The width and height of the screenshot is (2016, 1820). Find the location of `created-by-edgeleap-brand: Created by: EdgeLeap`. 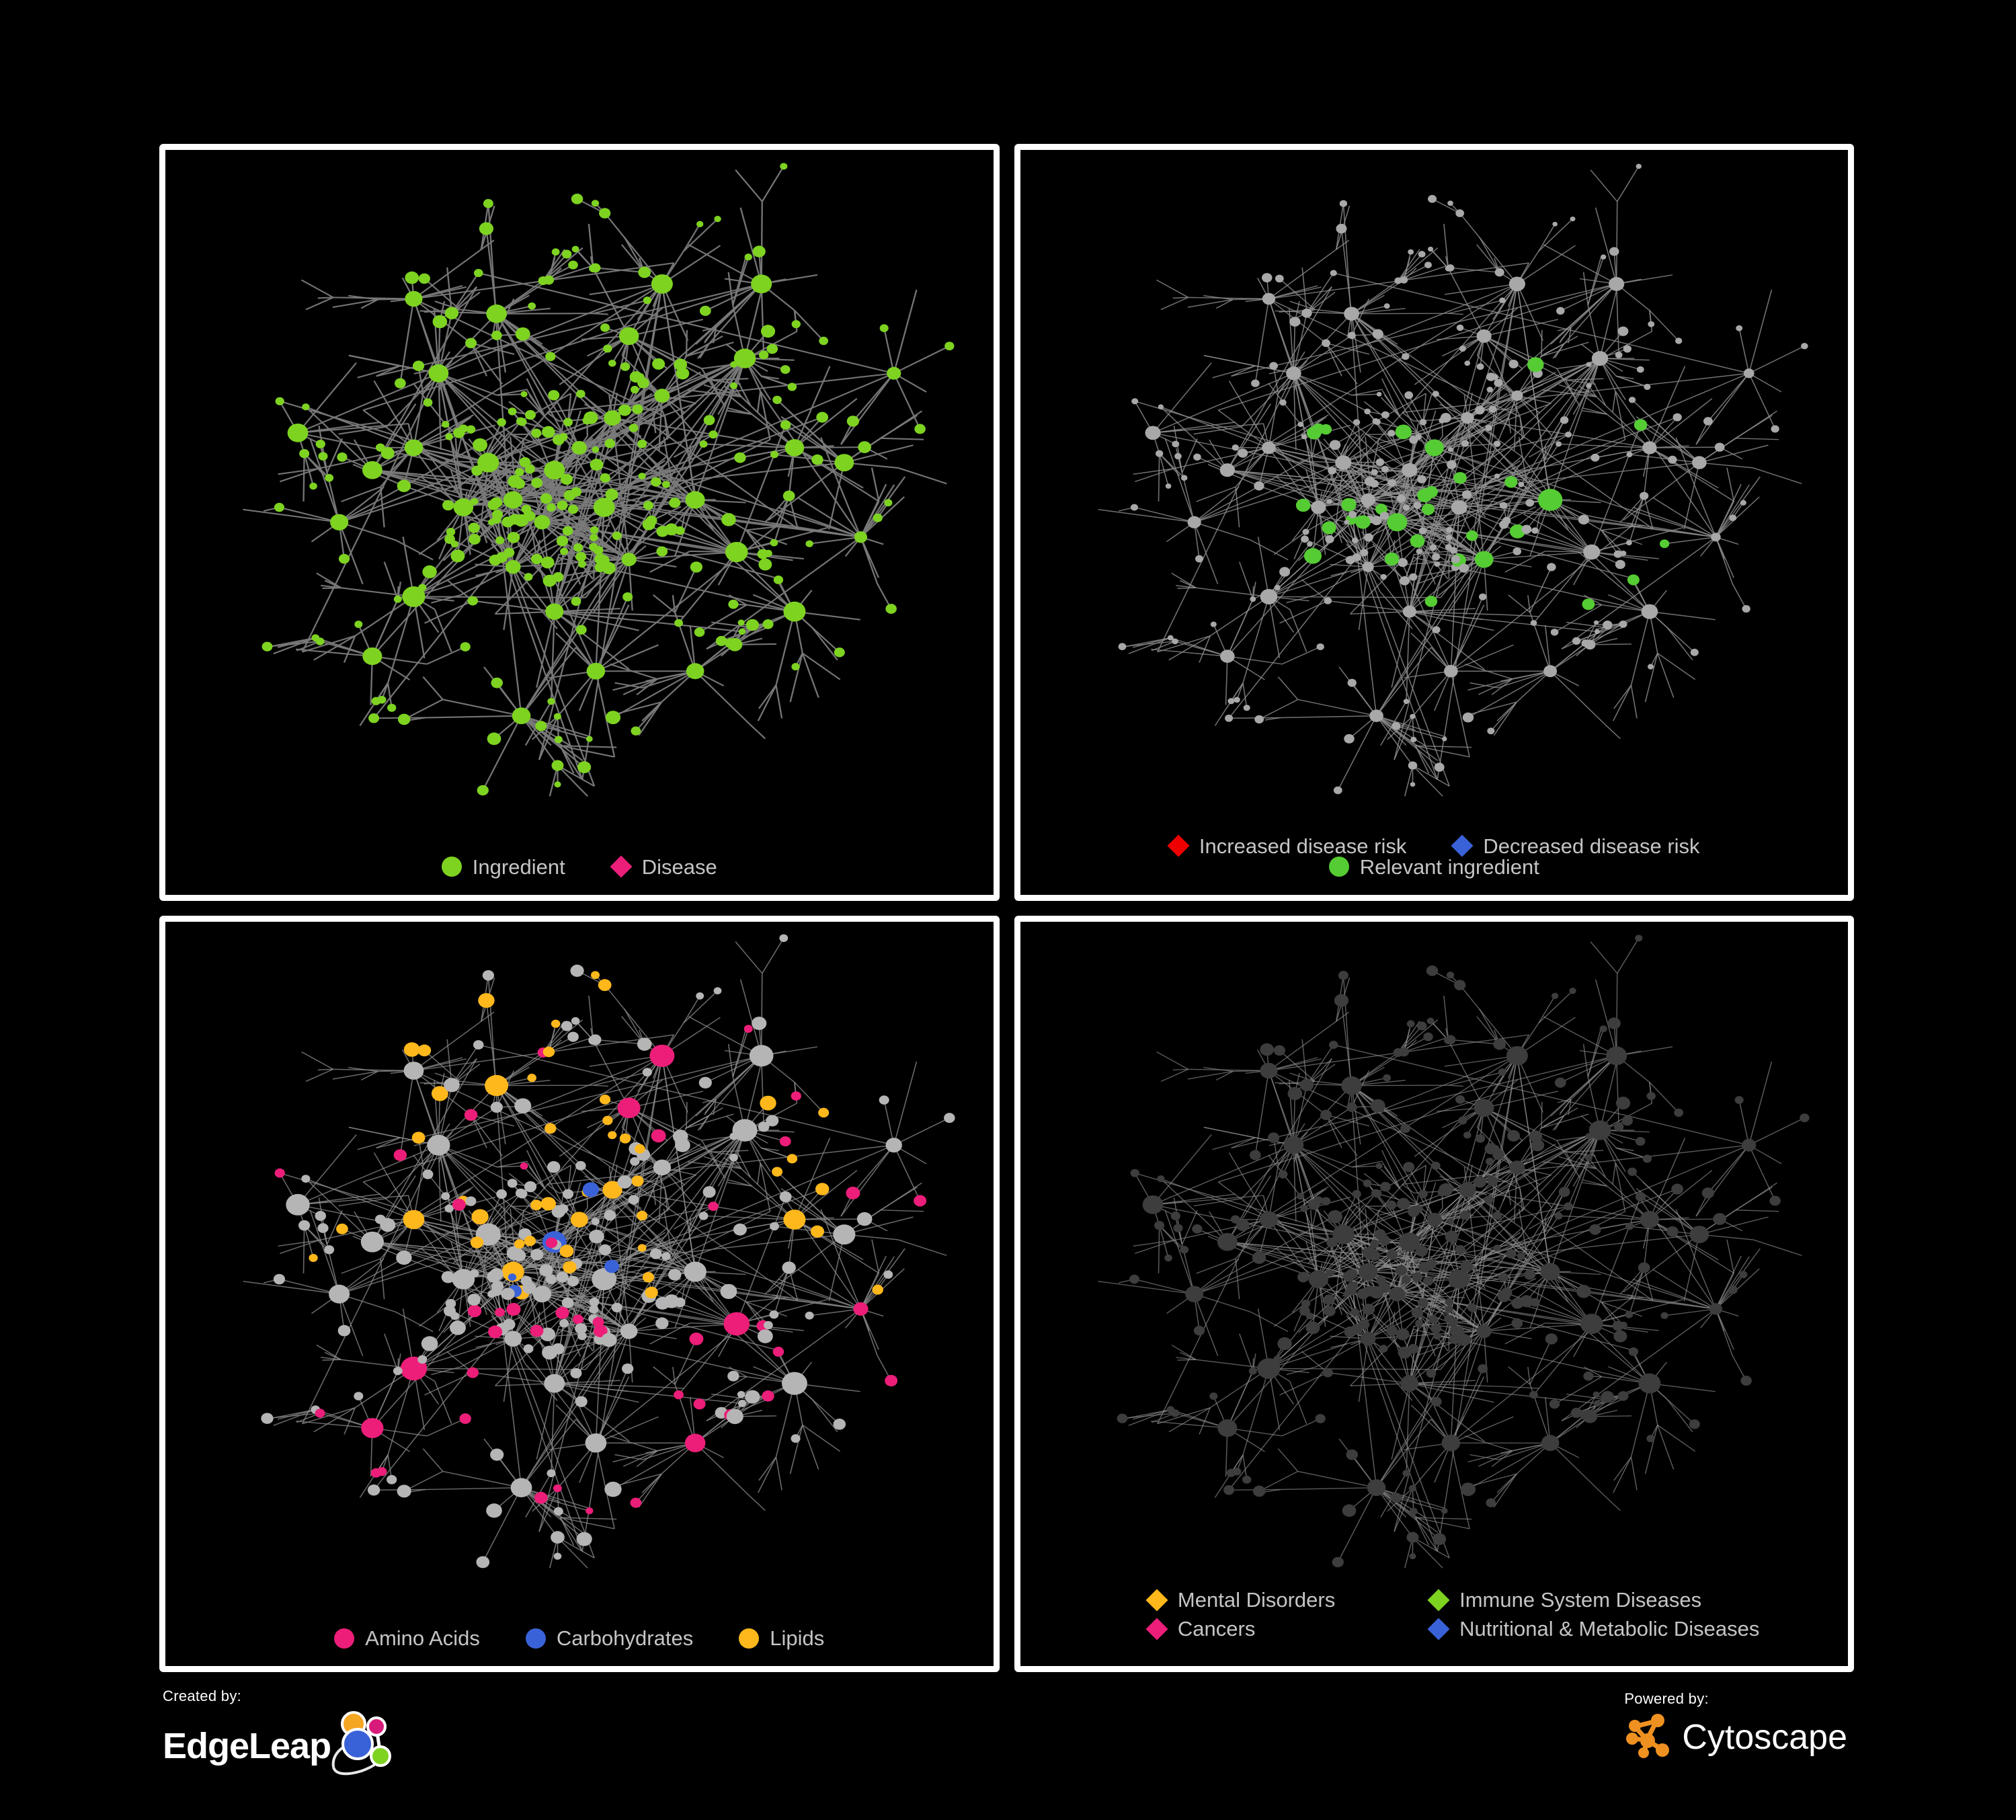

created-by-edgeleap-brand: Created by: EdgeLeap is located at coordinates (281, 1735).